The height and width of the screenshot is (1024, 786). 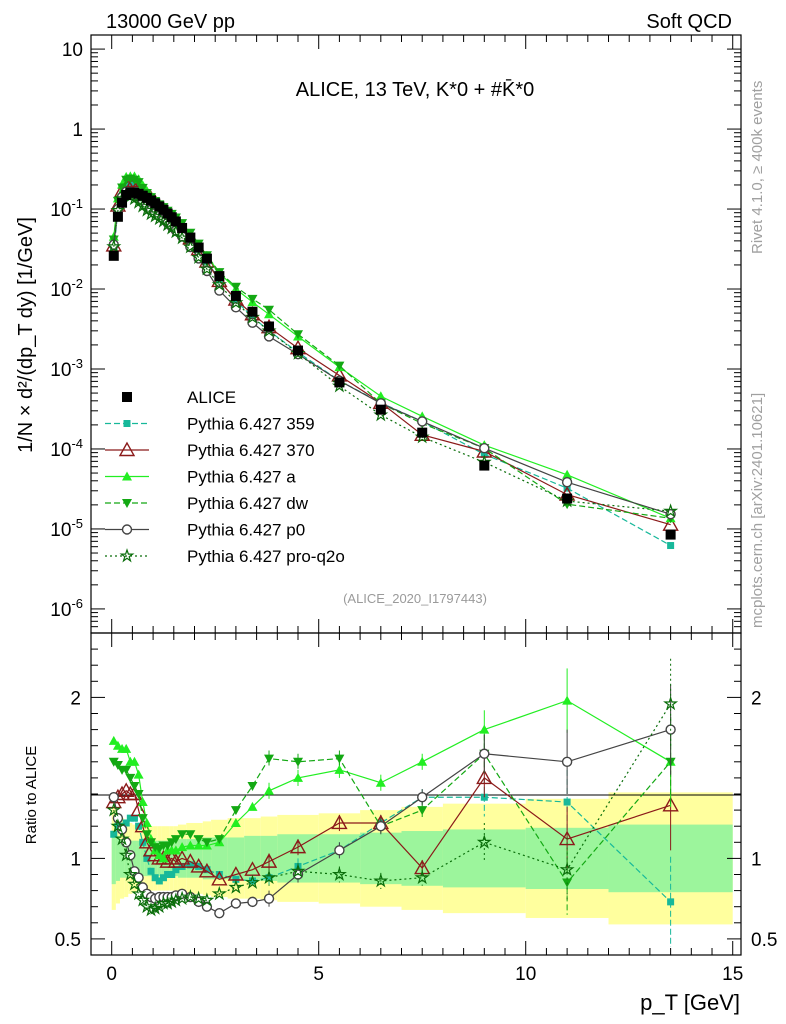 I want to click on ratio-y-tick-label-left: 0.5, so click(x=68, y=940).